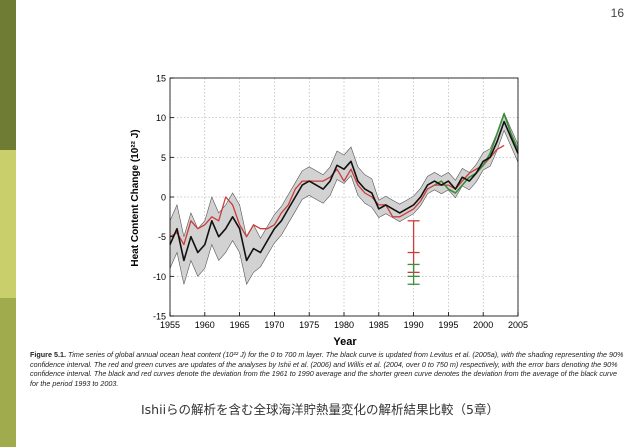 The height and width of the screenshot is (447, 640). I want to click on x-tick-label: 2005, so click(518, 325).